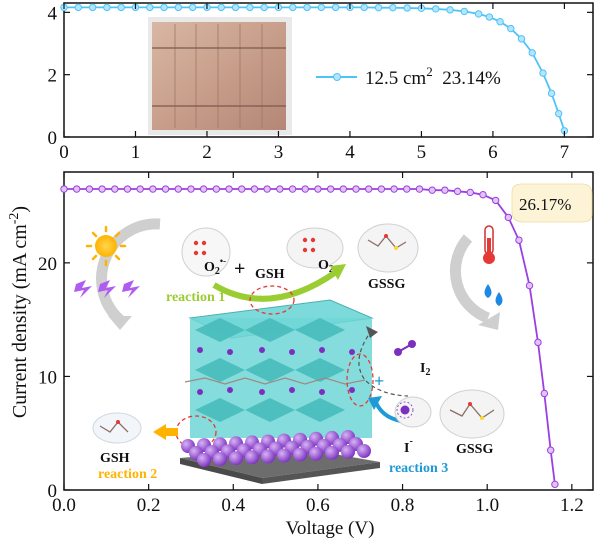 The image size is (600, 541). I want to click on thermometer-icon, so click(489, 244).